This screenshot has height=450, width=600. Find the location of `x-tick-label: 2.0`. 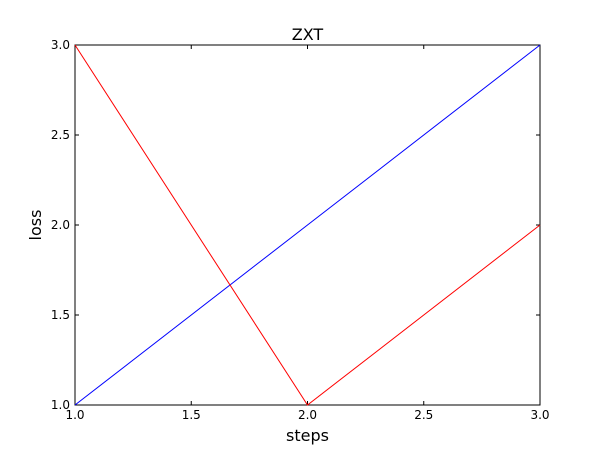

x-tick-label: 2.0 is located at coordinates (307, 415).